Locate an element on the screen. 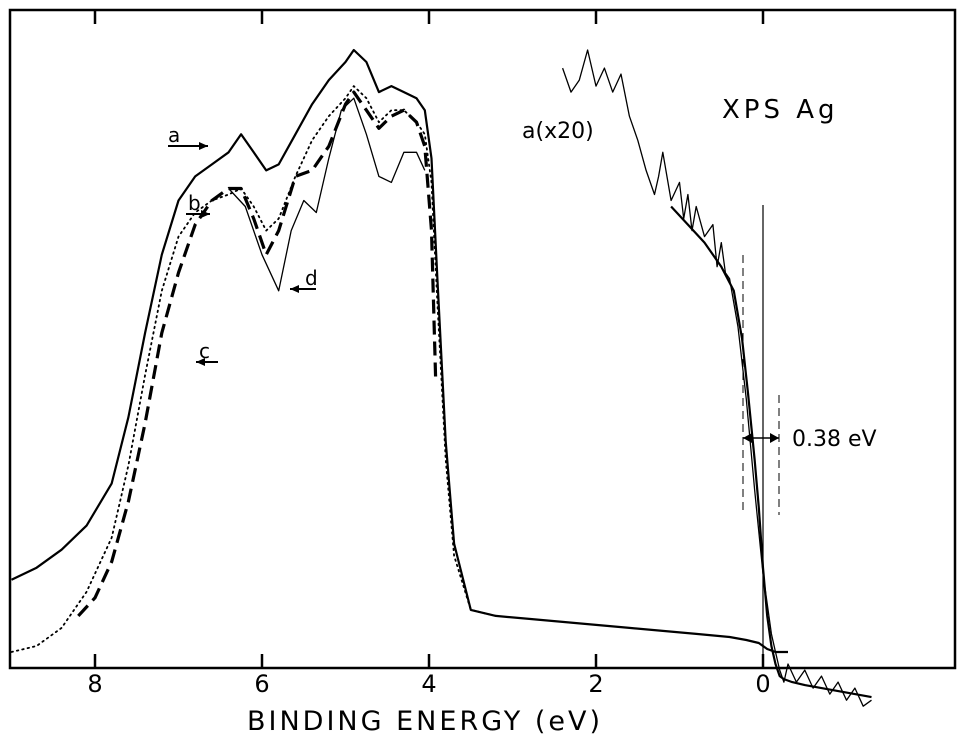  x-axis-title: BINDING ENERGY (eV) is located at coordinates (425, 721).